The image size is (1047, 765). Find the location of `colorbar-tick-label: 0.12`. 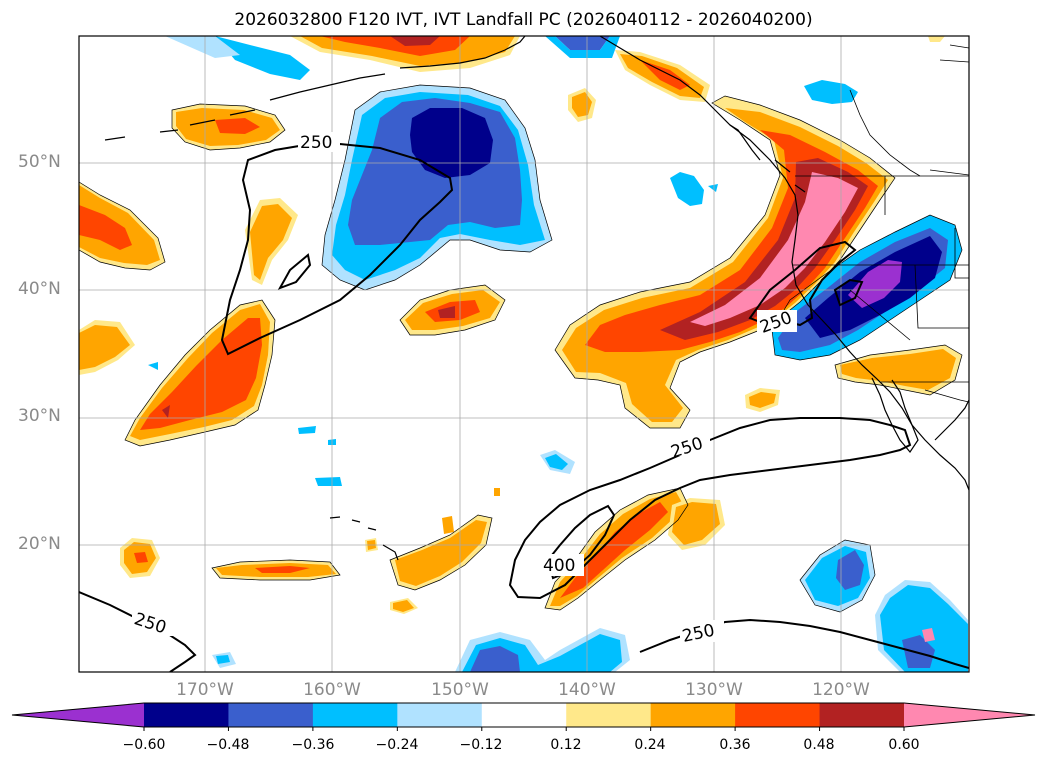

colorbar-tick-label: 0.12 is located at coordinates (566, 745).